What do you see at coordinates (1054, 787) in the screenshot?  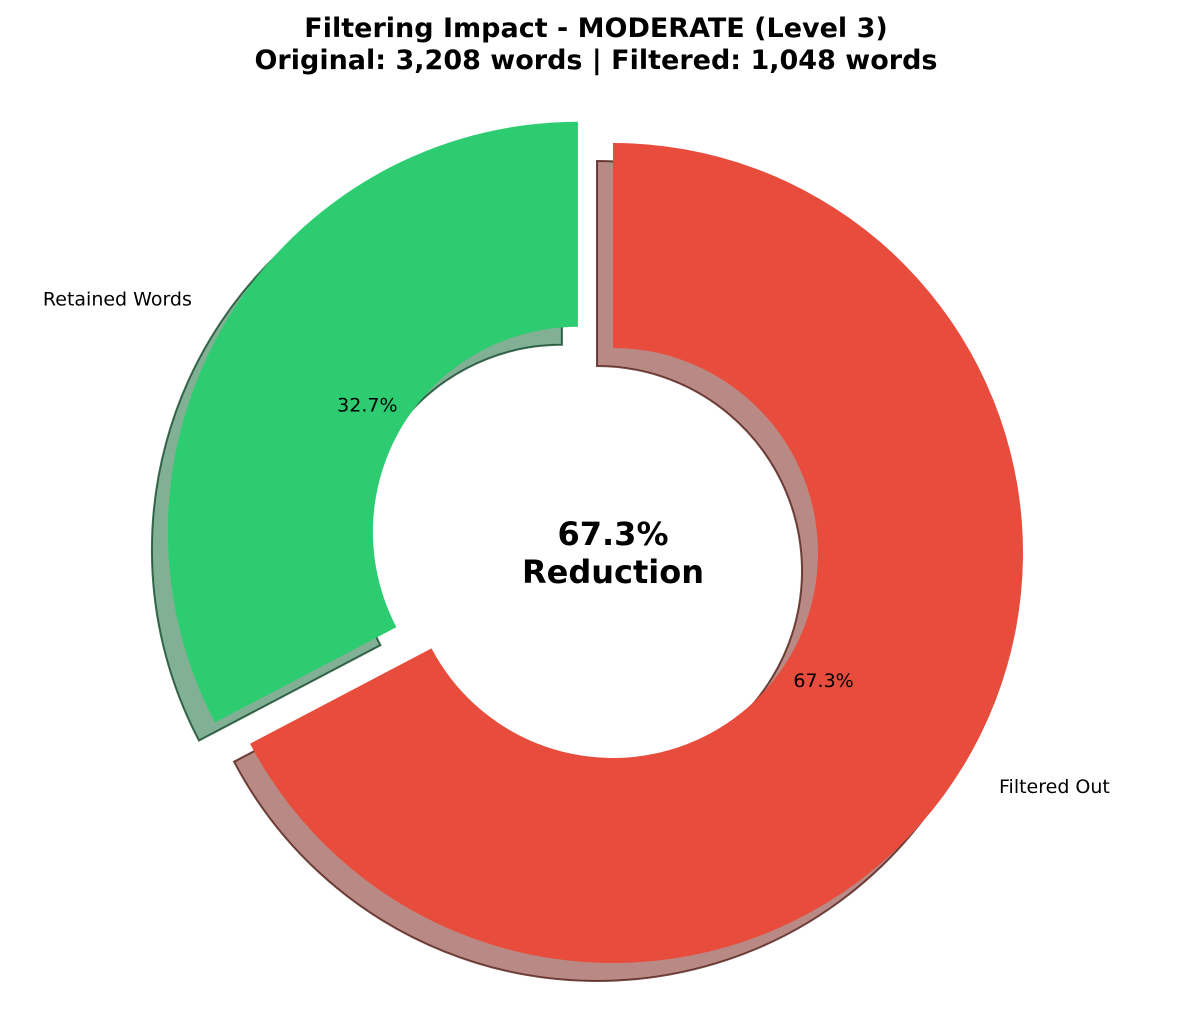 I see `slice-label-filtered-out: Filtered Out` at bounding box center [1054, 787].